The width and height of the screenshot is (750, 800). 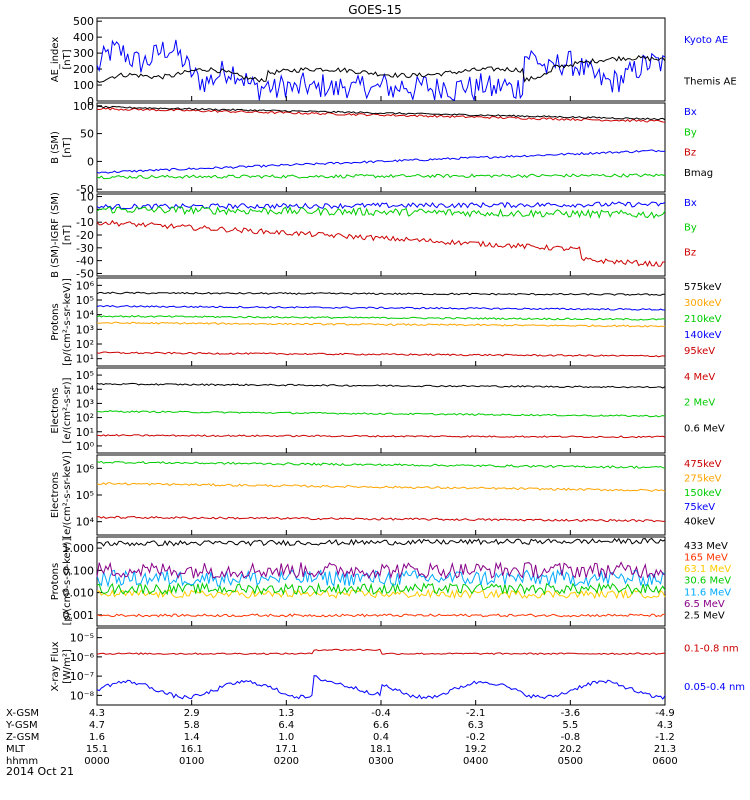 I want to click on ytick-label: -30, so click(x=85, y=248).